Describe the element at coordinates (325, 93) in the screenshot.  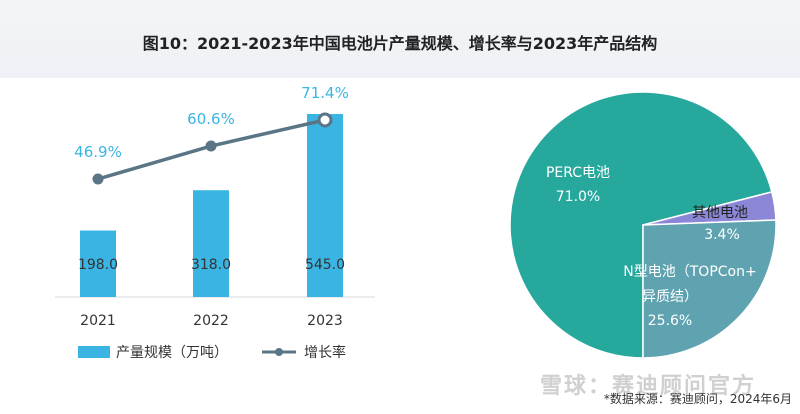
I see `growth-label-2023: 71.4%` at that location.